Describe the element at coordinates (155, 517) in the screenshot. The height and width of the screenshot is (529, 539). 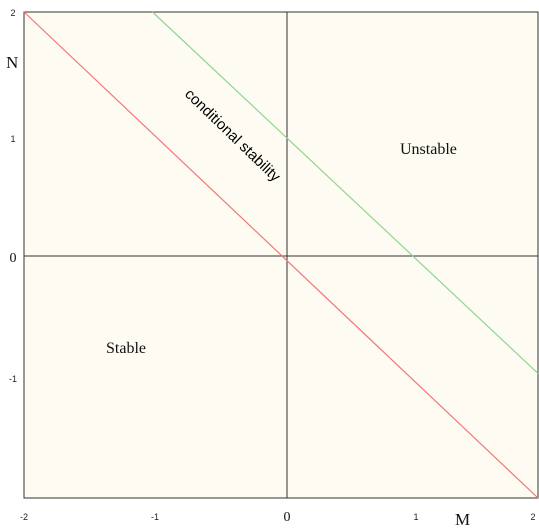
I see `x-tick-label: -1` at that location.